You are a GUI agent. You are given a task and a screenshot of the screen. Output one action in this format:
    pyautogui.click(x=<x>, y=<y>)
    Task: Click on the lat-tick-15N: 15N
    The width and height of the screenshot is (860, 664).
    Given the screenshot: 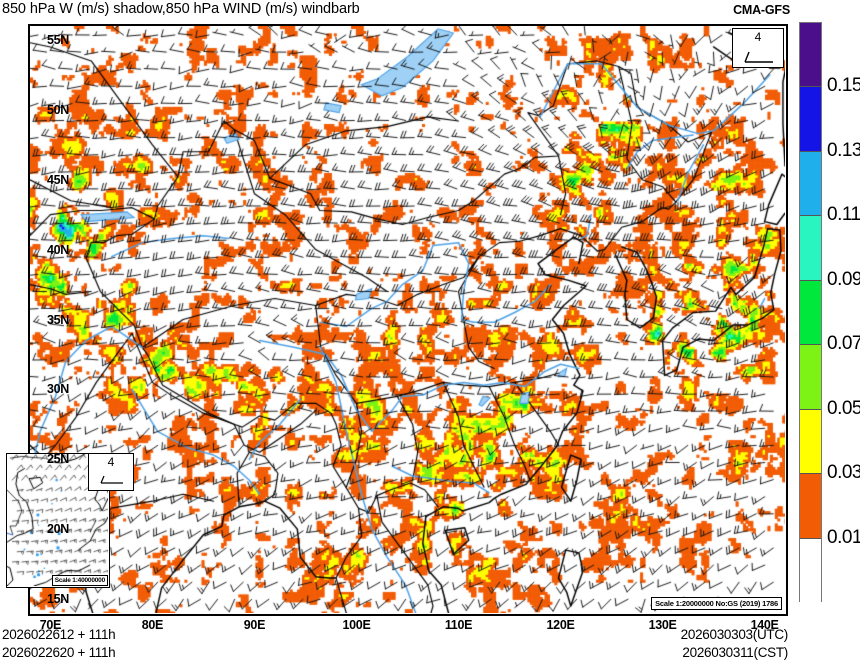 What is the action you would take?
    pyautogui.click(x=57, y=599)
    